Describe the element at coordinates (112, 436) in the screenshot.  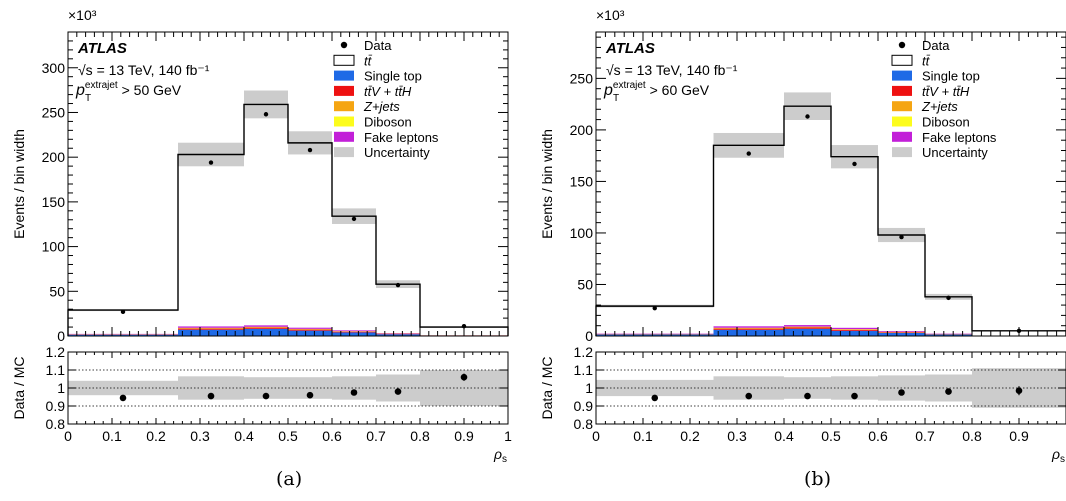
I see `x-tick-label: 0.1` at that location.